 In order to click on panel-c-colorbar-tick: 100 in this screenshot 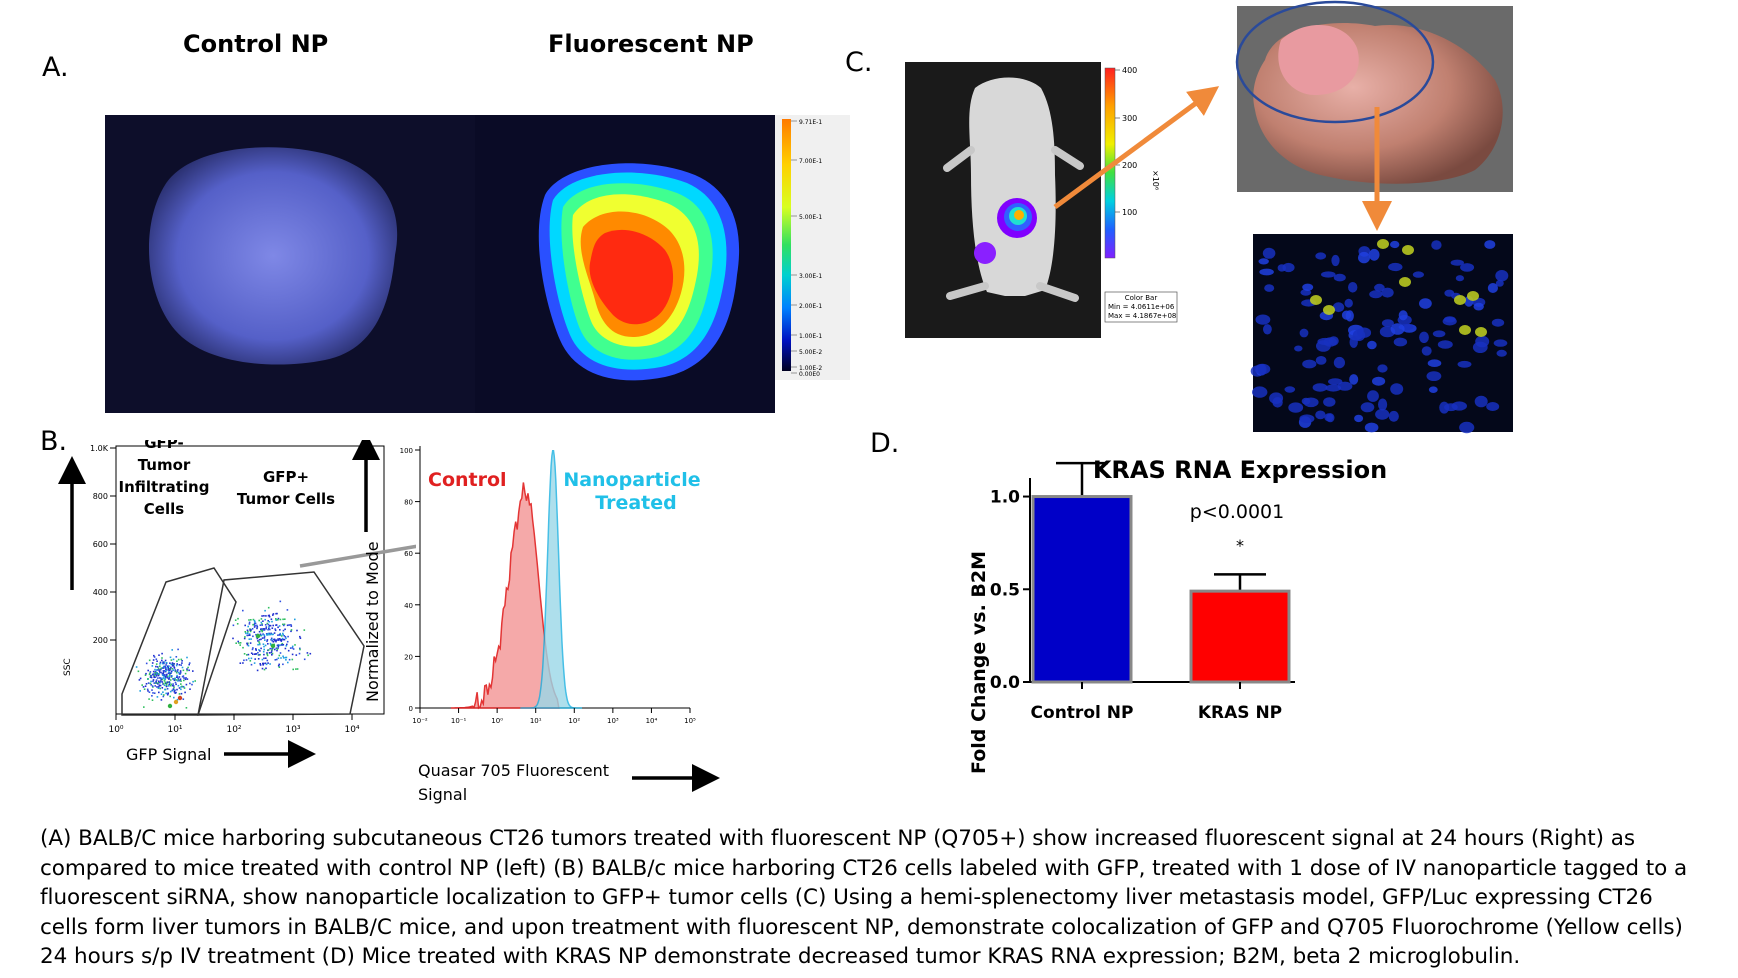, I will do `click(1129, 212)`.